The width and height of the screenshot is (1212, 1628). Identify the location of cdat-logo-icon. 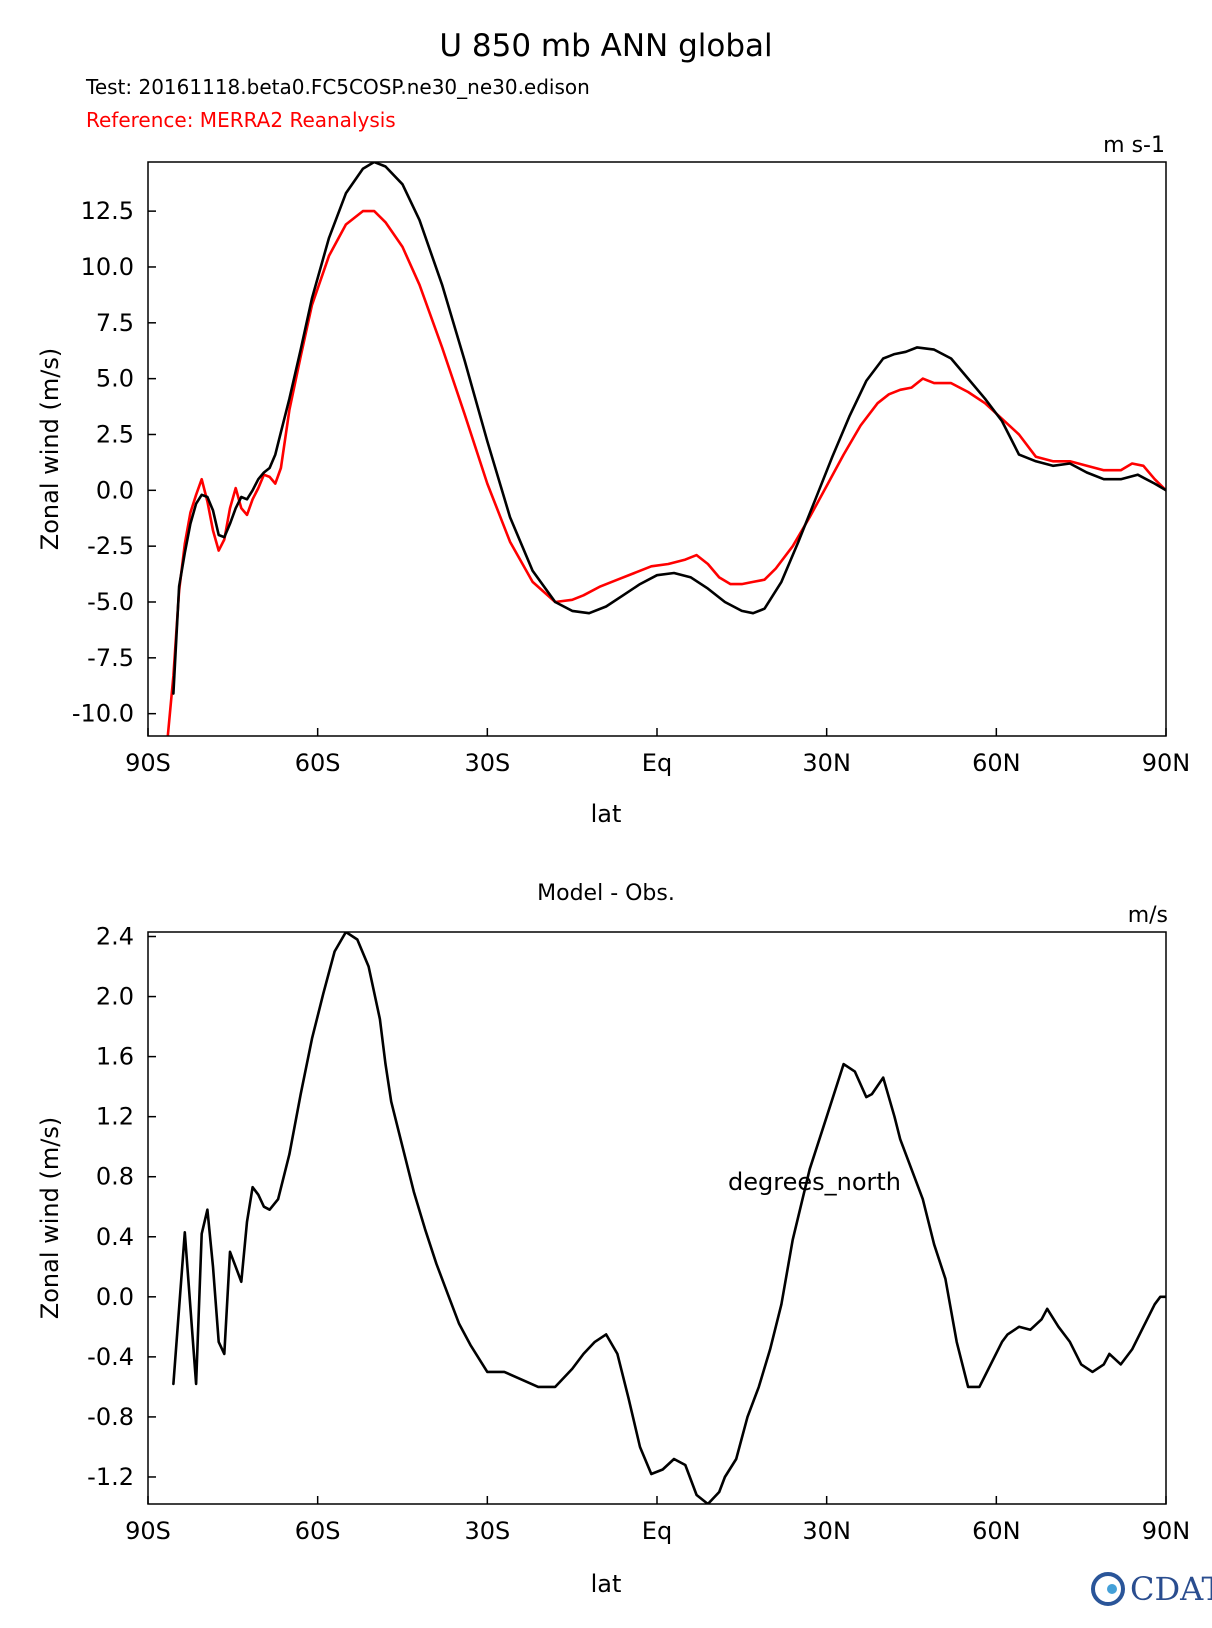
(1108, 1589).